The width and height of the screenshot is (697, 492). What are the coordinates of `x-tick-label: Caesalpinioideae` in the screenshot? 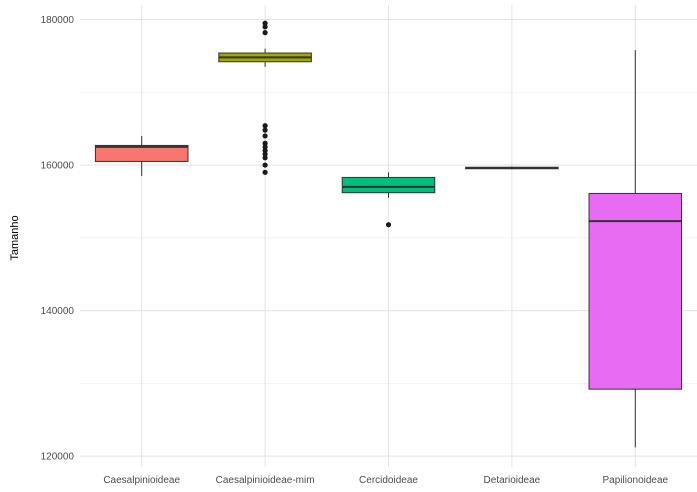 It's located at (141, 480).